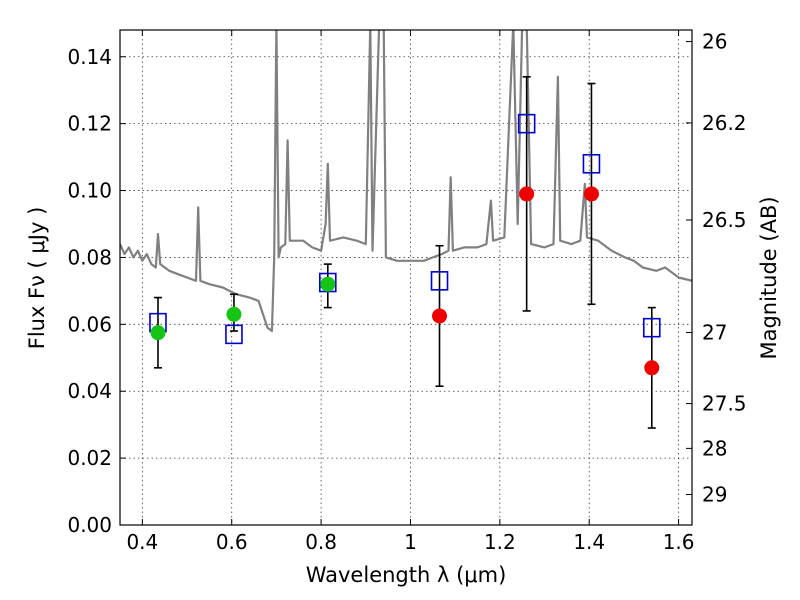  Describe the element at coordinates (89, 458) in the screenshot. I see `y-tick-label: 0.02` at that location.